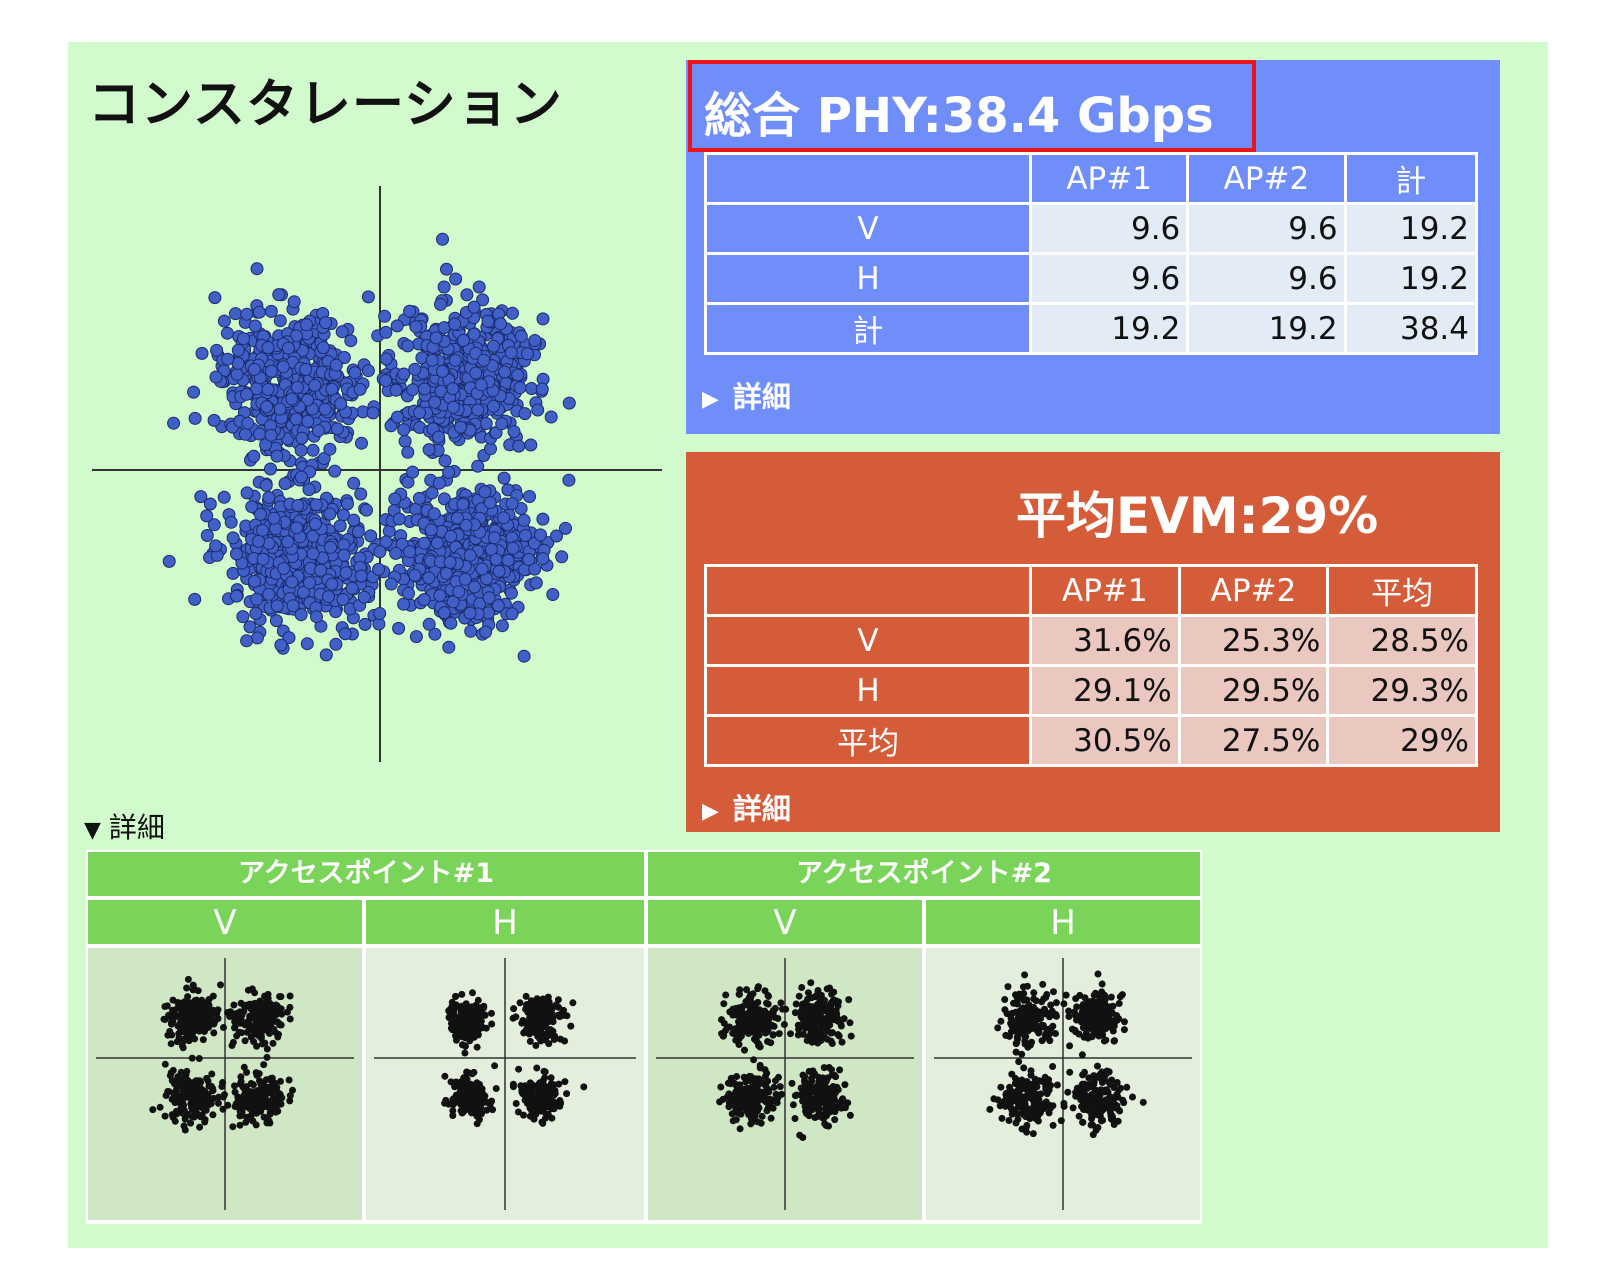  What do you see at coordinates (1411, 228) in the screenshot?
I see `table-cell: 19.2` at bounding box center [1411, 228].